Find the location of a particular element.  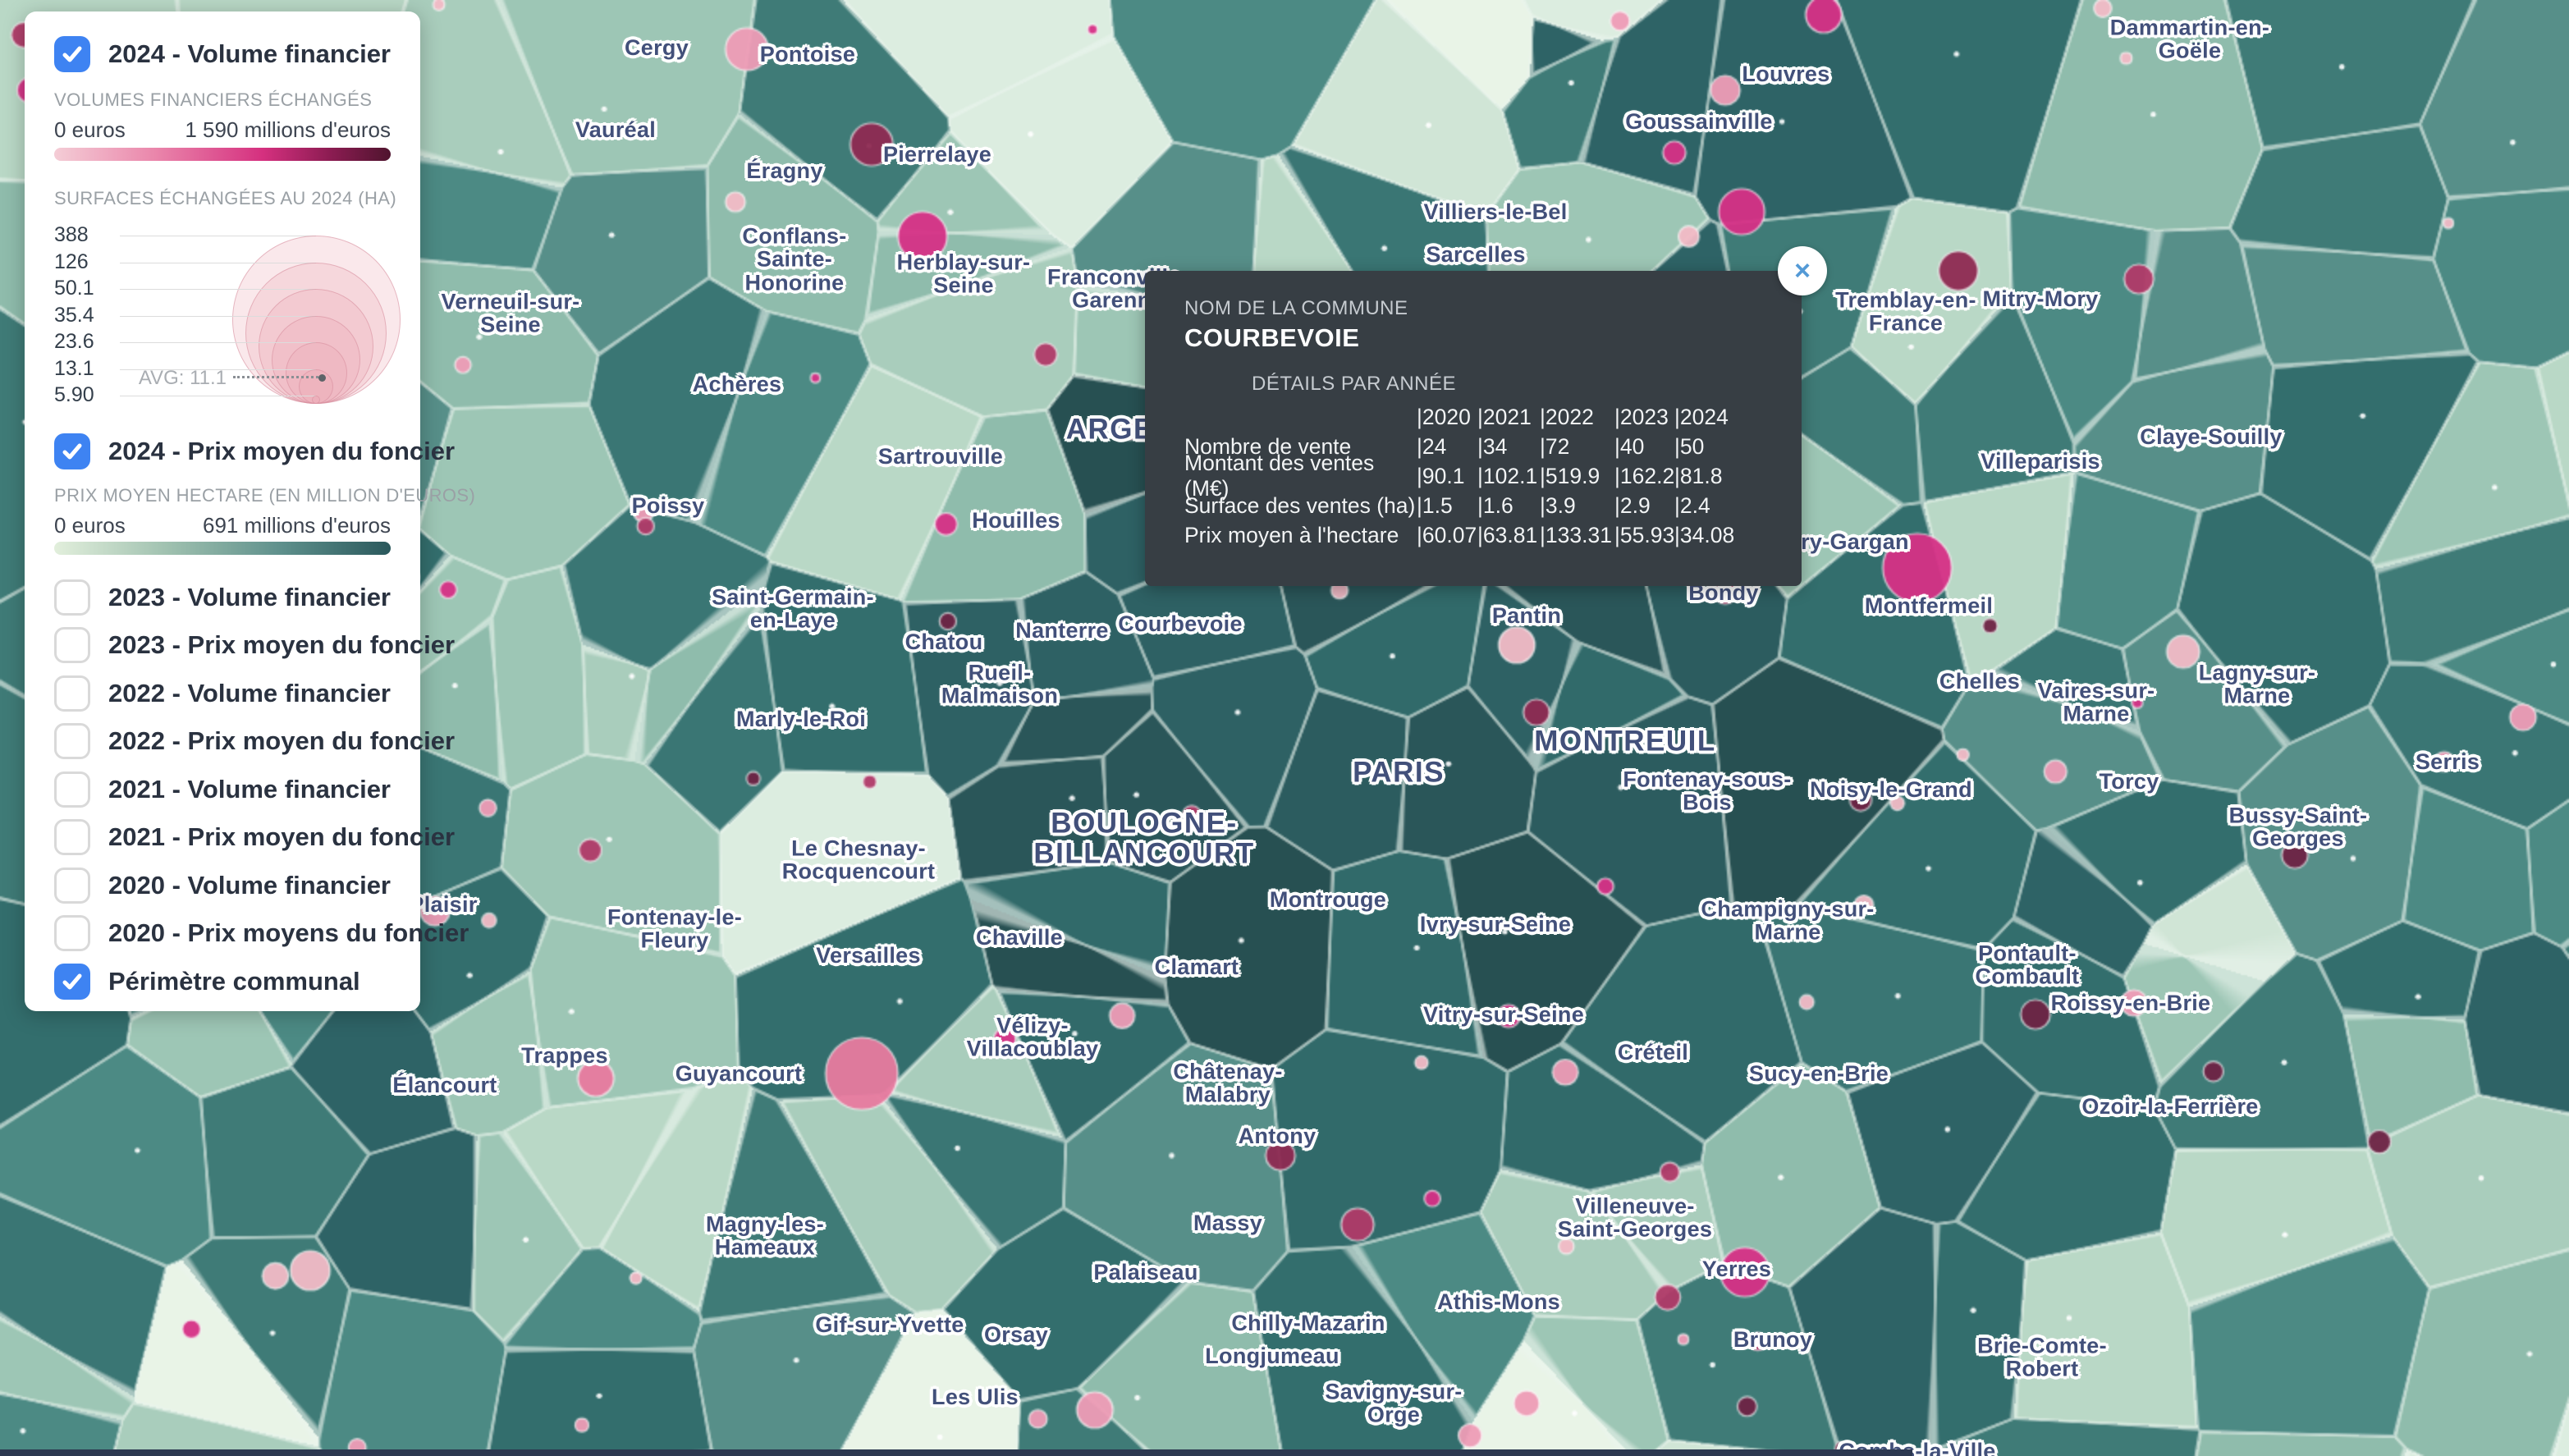

table-row: Nombre de vente |24 |34 |72 |40 |50 is located at coordinates (1466, 446).